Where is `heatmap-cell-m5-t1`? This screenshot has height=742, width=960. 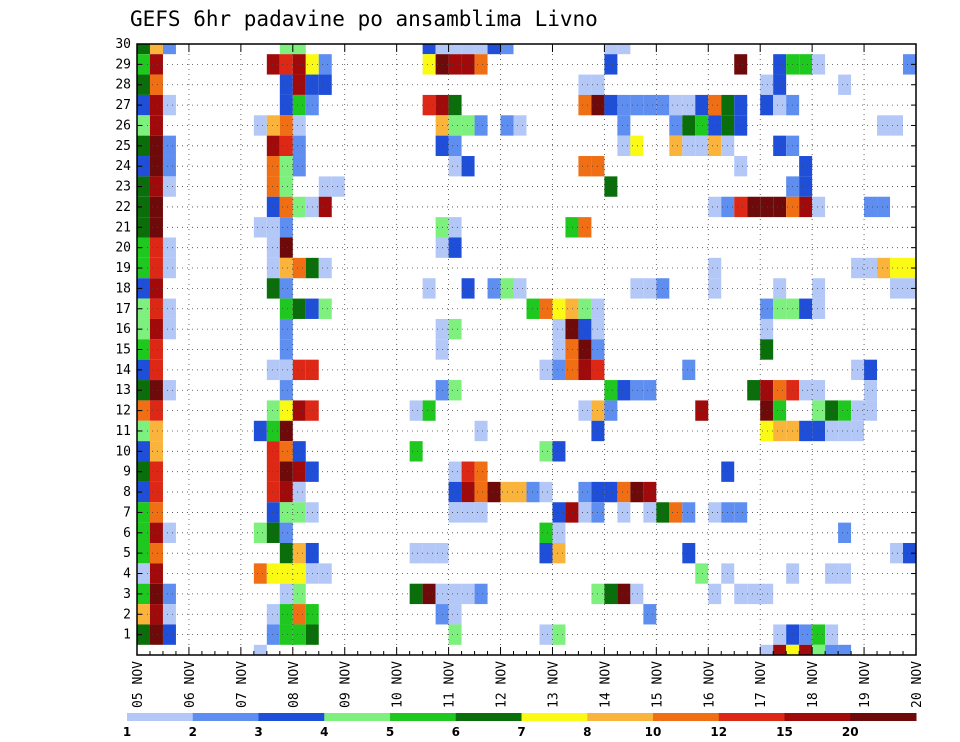
heatmap-cell-m5-t1 is located at coordinates (156, 553).